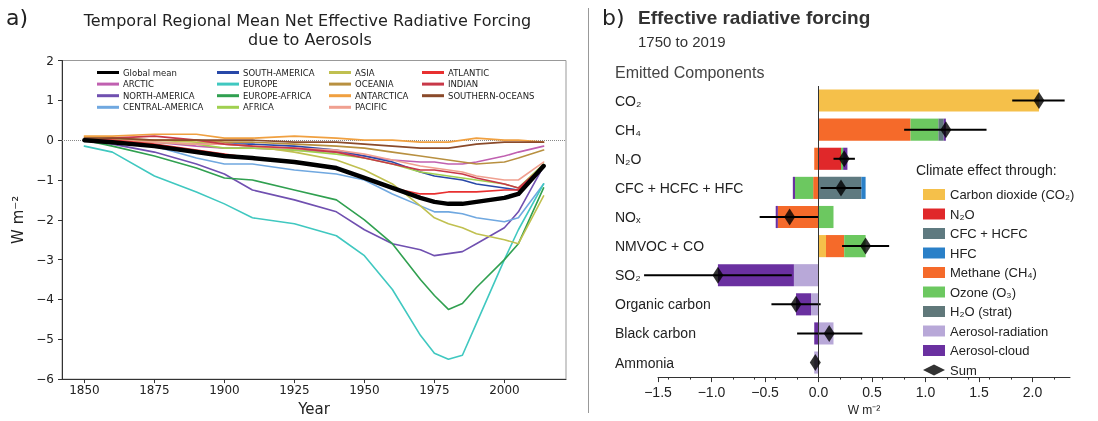 The height and width of the screenshot is (421, 1098). What do you see at coordinates (469, 72) in the screenshot?
I see `legend-label: ATLANTIC` at bounding box center [469, 72].